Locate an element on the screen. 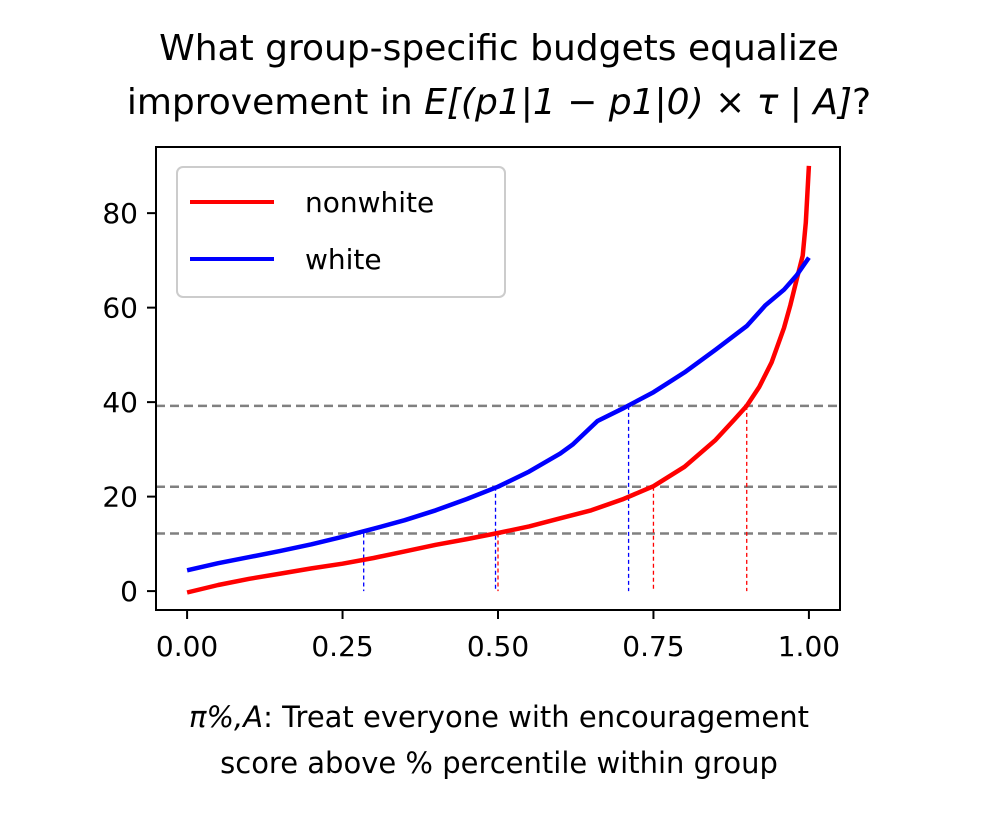 Image resolution: width=998 pixels, height=813 pixels. title-math: E[(p1|1 − p1|0) × τ | A] is located at coordinates (638, 102).